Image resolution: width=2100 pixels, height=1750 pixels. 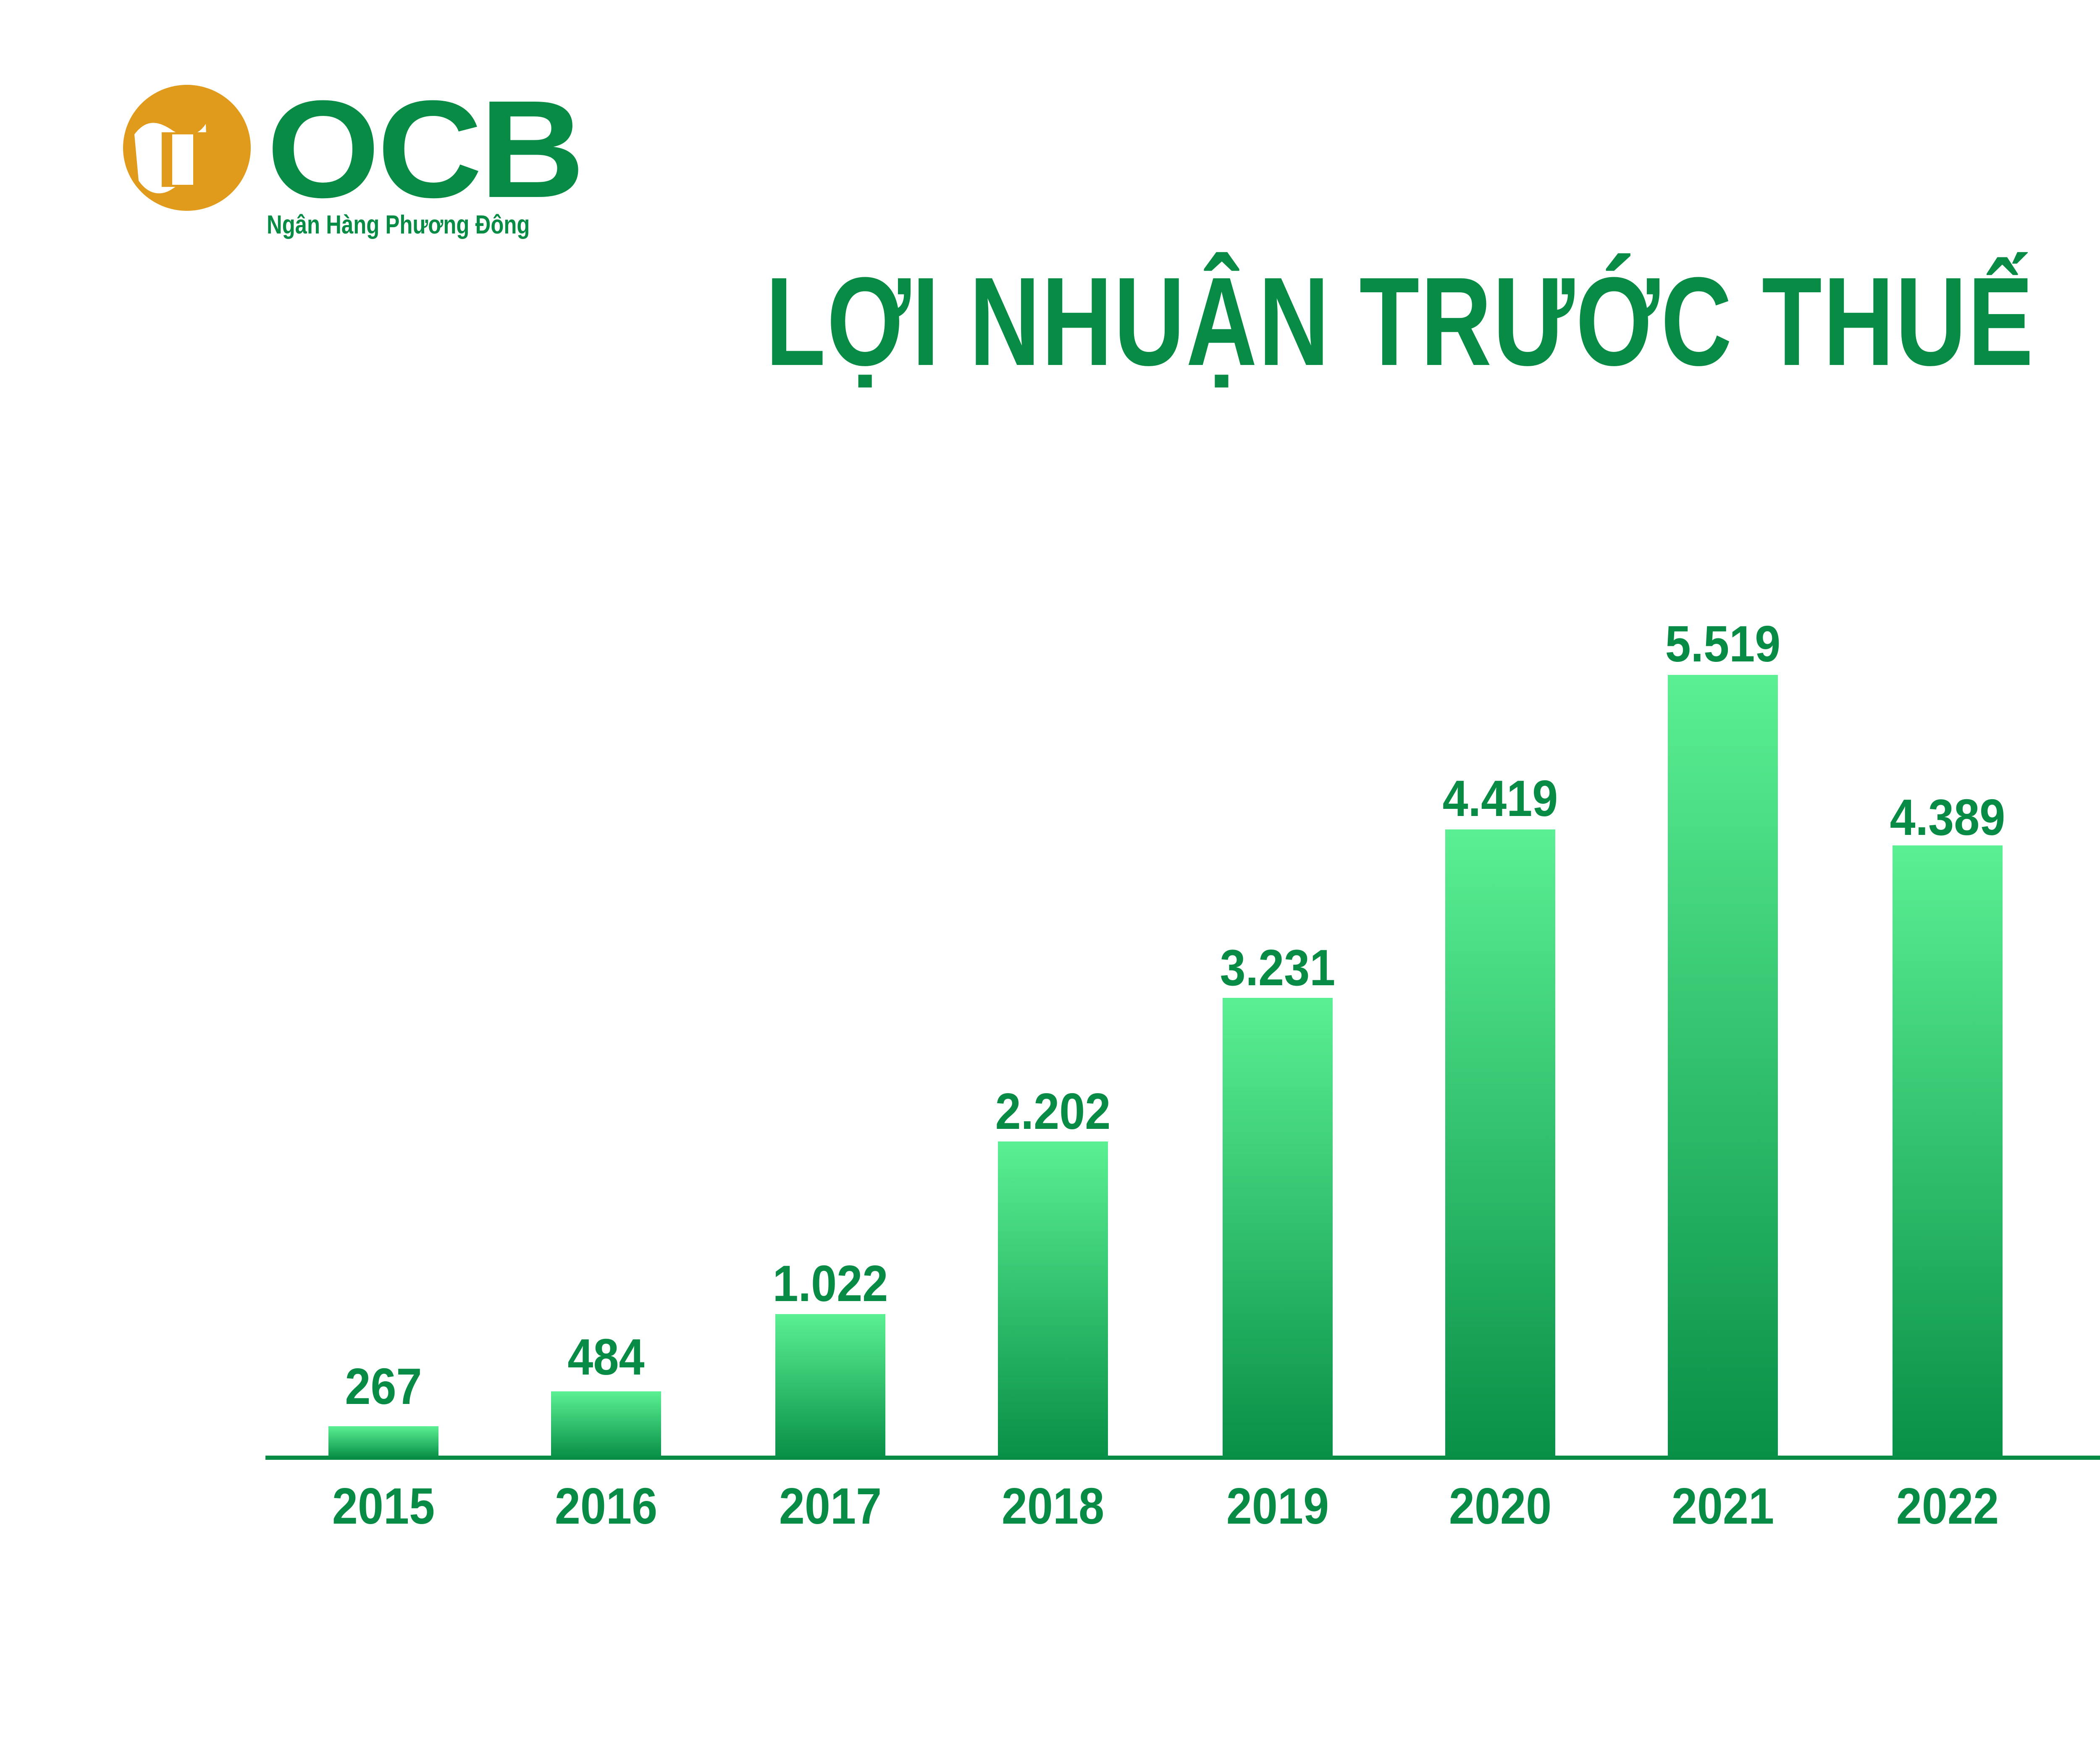 What do you see at coordinates (1948, 817) in the screenshot?
I see `value-label-2022: 4.389` at bounding box center [1948, 817].